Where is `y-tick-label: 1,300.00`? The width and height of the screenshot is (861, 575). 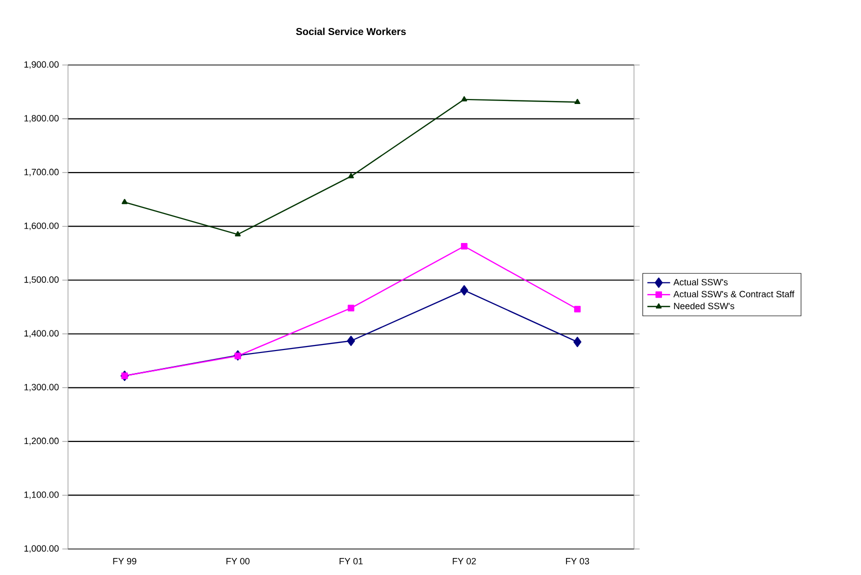 y-tick-label: 1,300.00 is located at coordinates (41, 388).